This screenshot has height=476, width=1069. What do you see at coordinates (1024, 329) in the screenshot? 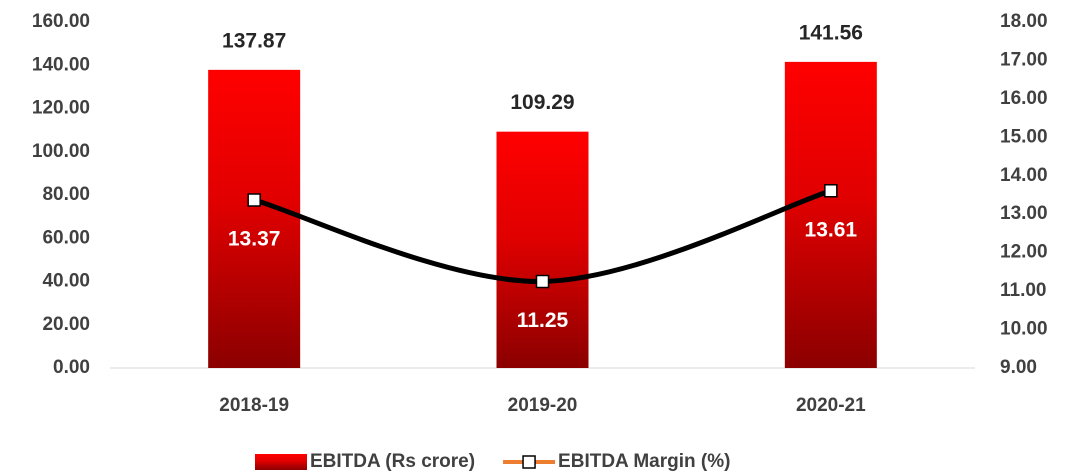
I see `y2-tick-label: 10.00` at bounding box center [1024, 329].